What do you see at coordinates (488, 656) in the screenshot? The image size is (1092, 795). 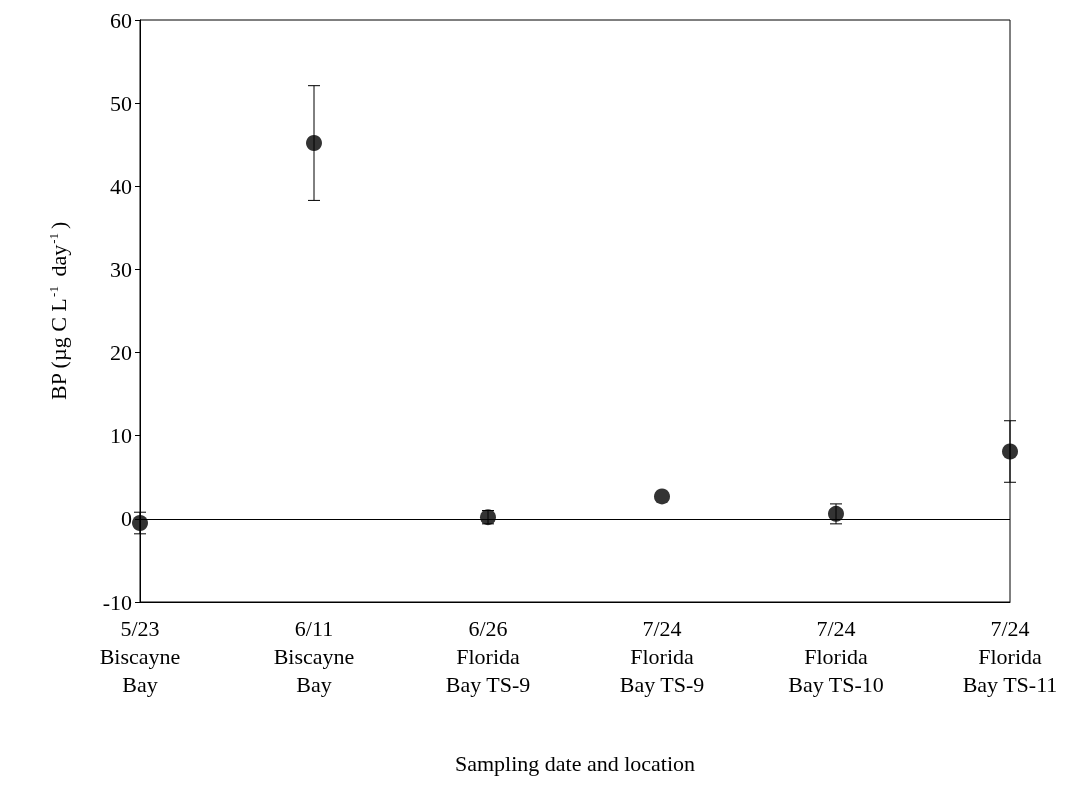 I see `x-tick-label: 6/26 Florida Bay TS-9` at bounding box center [488, 656].